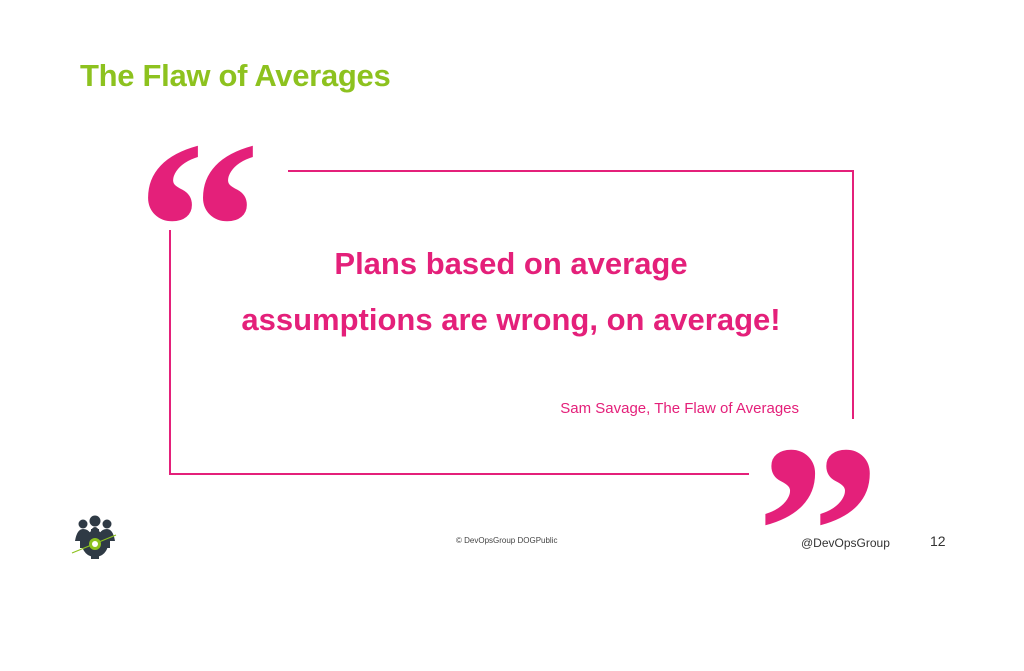 The width and height of the screenshot is (1024, 671). What do you see at coordinates (198, 228) in the screenshot?
I see `open-quote-icon: “` at bounding box center [198, 228].